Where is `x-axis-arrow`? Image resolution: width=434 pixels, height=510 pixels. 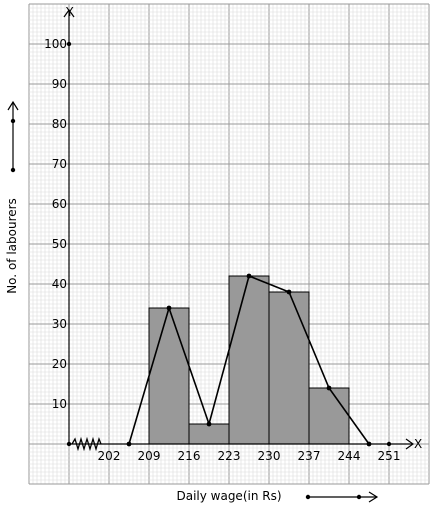 x-axis-arrow is located at coordinates (410, 444).